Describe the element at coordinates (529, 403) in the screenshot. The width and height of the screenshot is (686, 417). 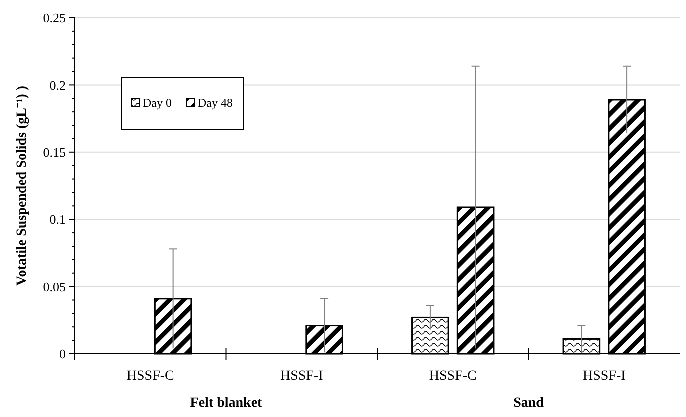
I see `text: Sand` at that location.